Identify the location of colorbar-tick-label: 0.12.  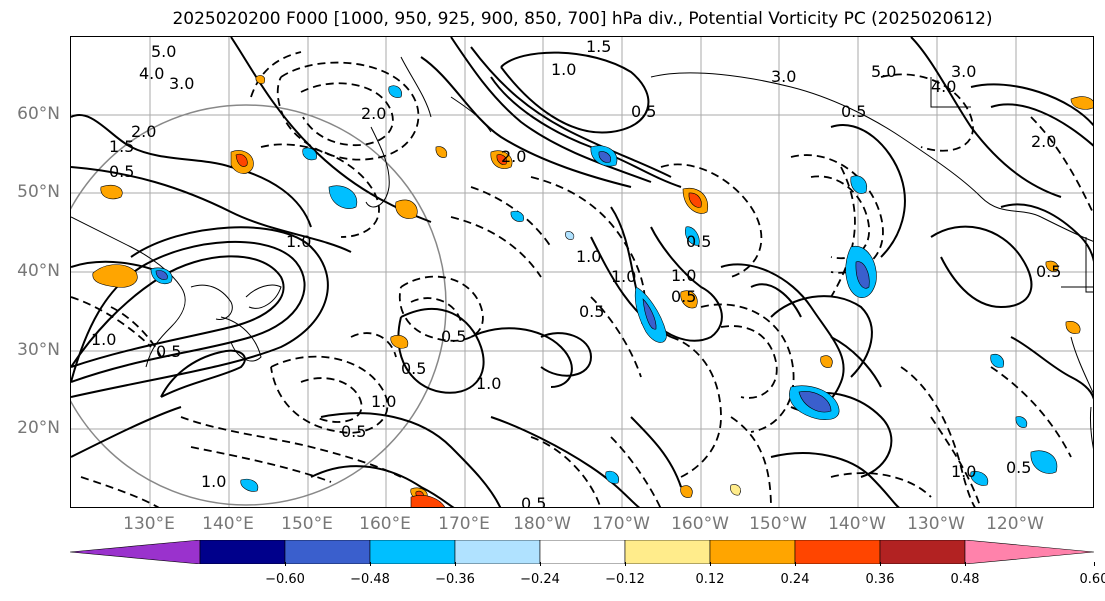
(710, 579).